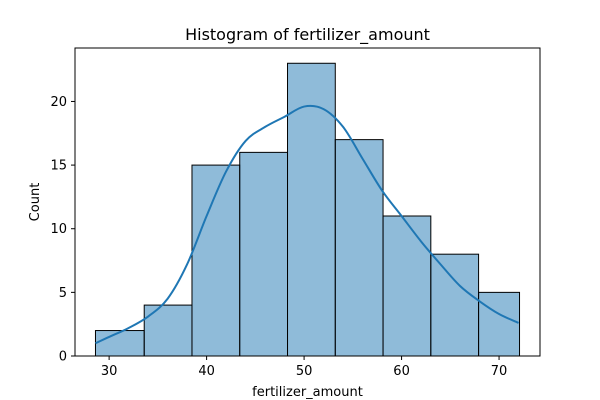  What do you see at coordinates (307, 35) in the screenshot?
I see `chart-title: Histogram of fertilizer_amount` at bounding box center [307, 35].